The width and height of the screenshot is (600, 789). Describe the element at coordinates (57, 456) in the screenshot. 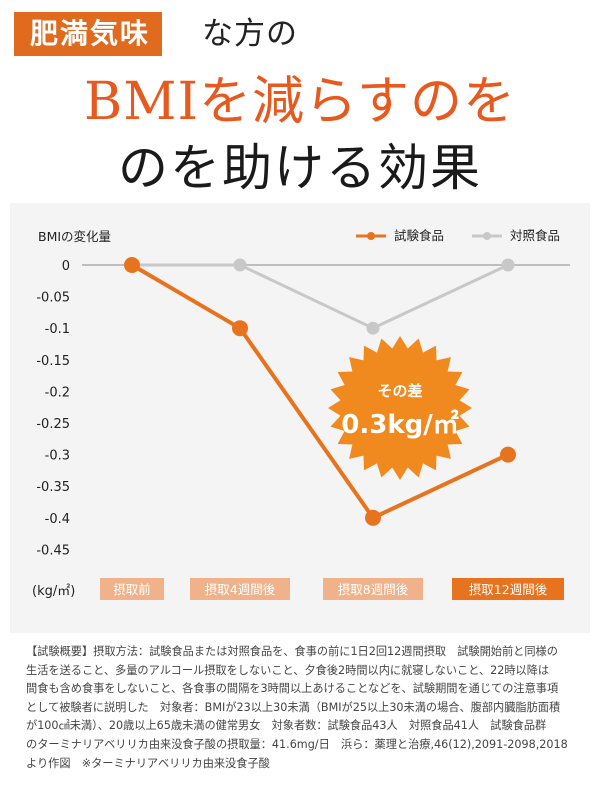

I see `y-tick-label: -0.3` at that location.